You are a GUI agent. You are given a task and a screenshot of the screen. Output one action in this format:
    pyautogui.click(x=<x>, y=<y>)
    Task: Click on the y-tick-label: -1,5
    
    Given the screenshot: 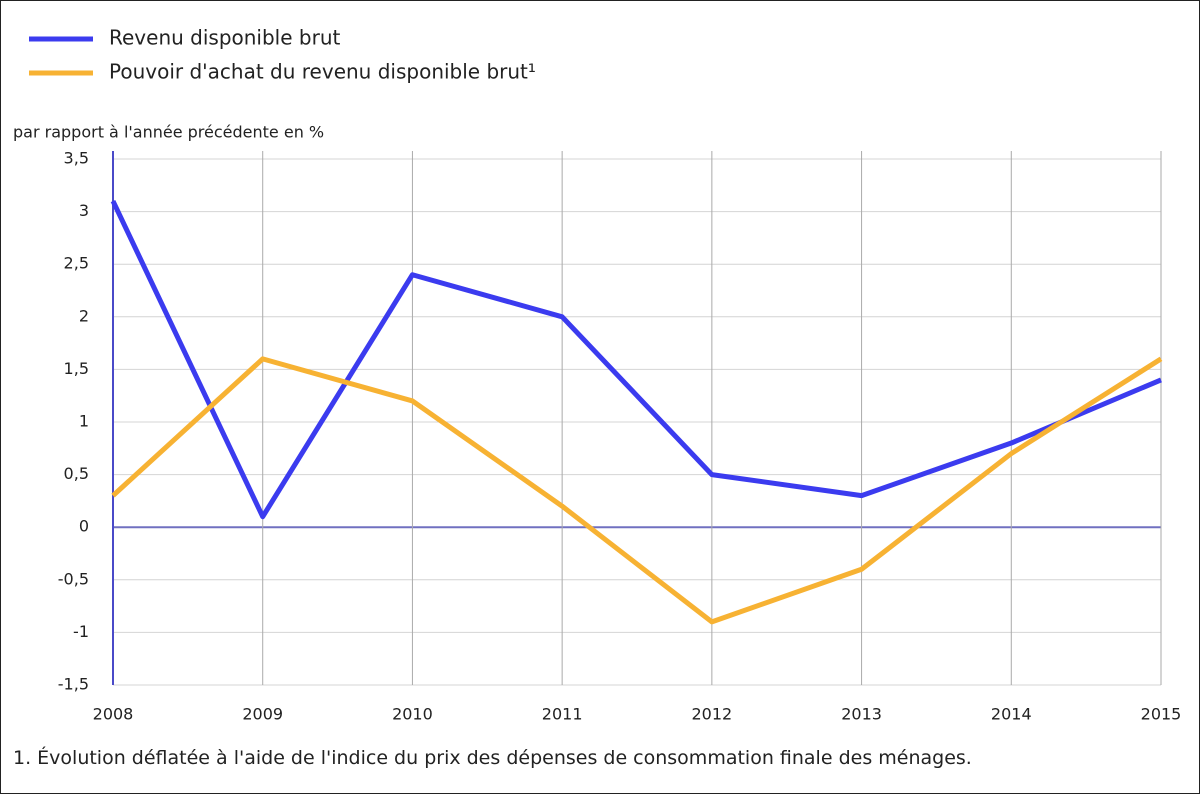 What is the action you would take?
    pyautogui.click(x=73, y=684)
    